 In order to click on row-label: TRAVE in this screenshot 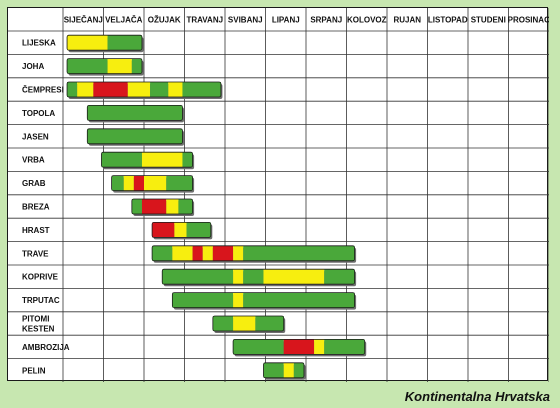, I will do `click(35, 253)`.